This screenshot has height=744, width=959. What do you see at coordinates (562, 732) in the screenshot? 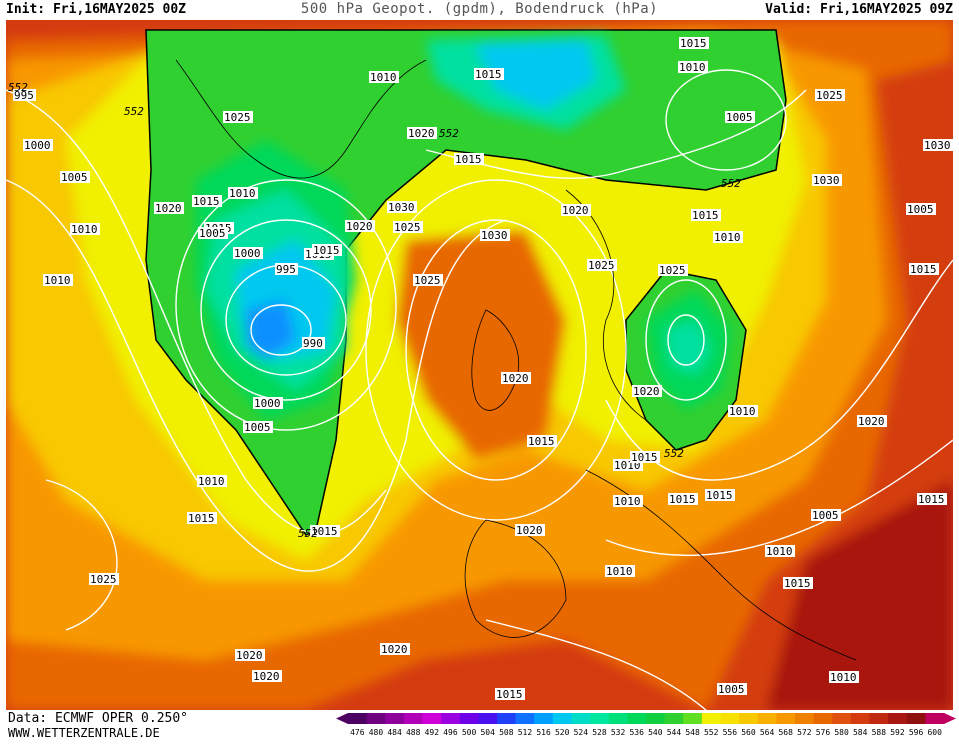
I see `legend-value: 520` at bounding box center [562, 732].